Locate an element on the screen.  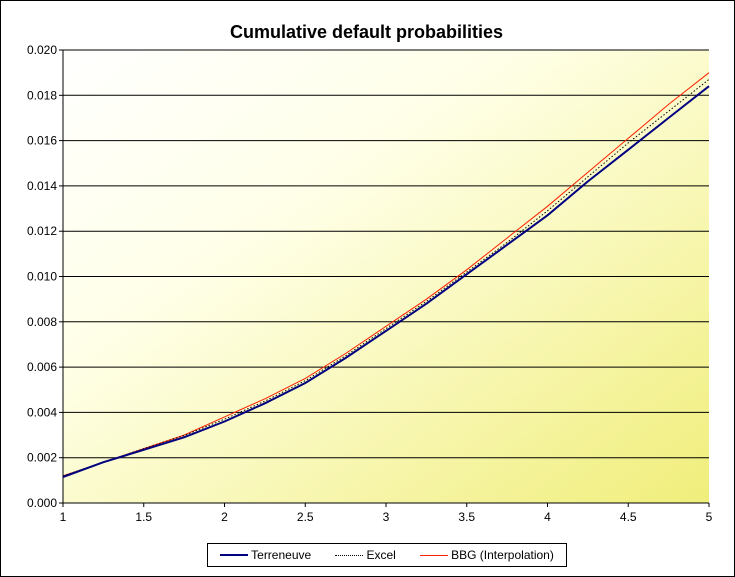
legend-label: Terreneuve is located at coordinates (281, 555).